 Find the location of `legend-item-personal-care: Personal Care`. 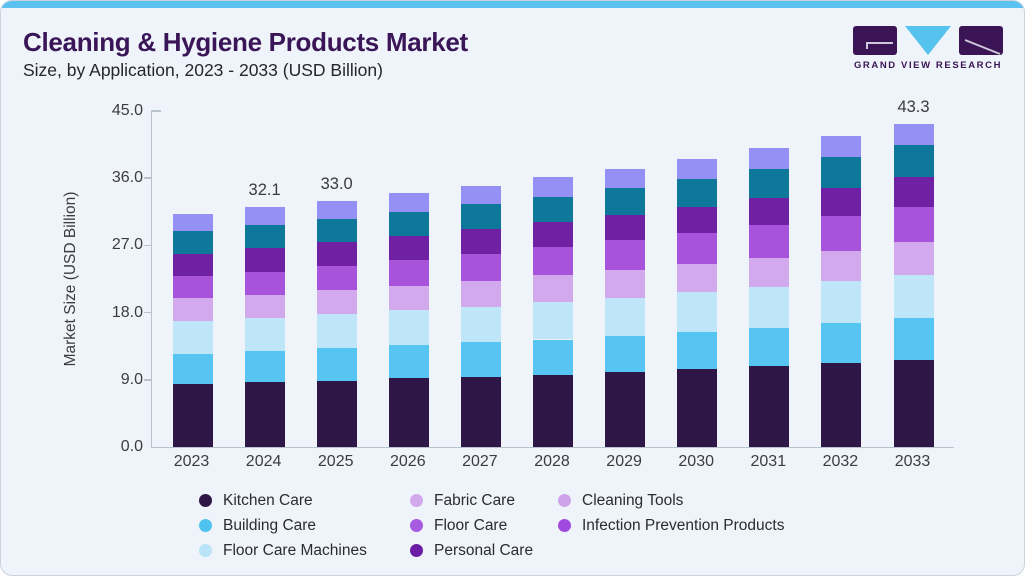

legend-item-personal-care: Personal Care is located at coordinates (484, 551).